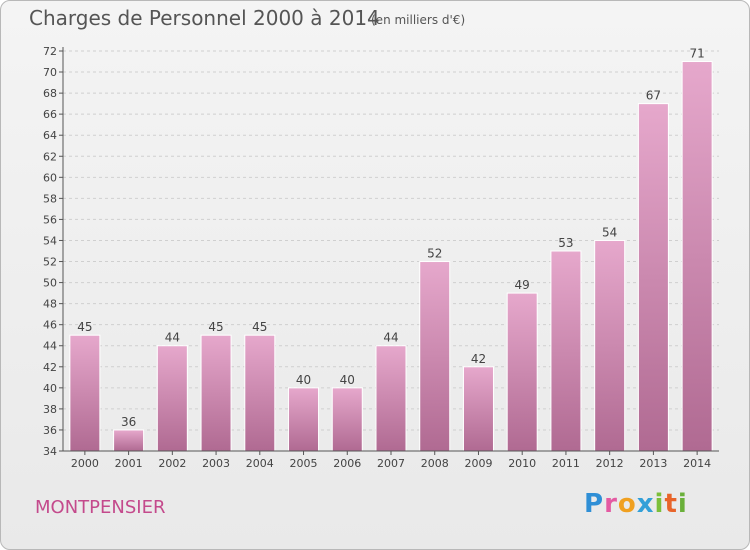 The width and height of the screenshot is (750, 550). Describe the element at coordinates (522, 463) in the screenshot. I see `x-tick-label: 2010` at that location.